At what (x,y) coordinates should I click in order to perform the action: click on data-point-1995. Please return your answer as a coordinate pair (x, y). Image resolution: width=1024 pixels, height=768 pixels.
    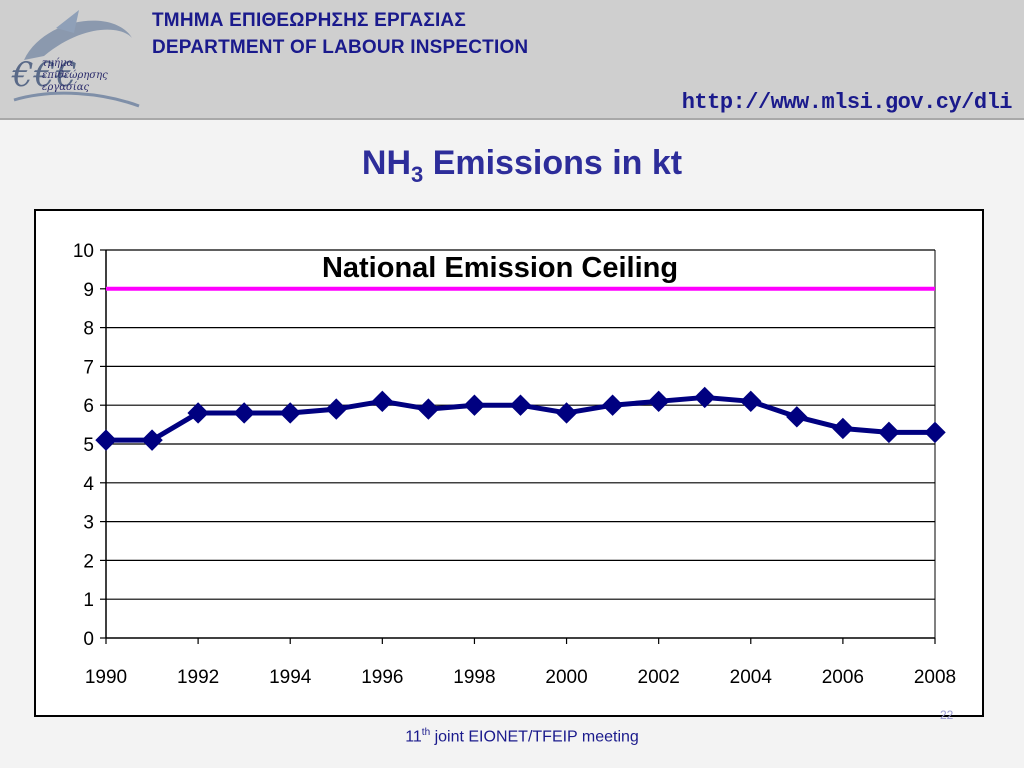
    Looking at the image, I should click on (336, 409).